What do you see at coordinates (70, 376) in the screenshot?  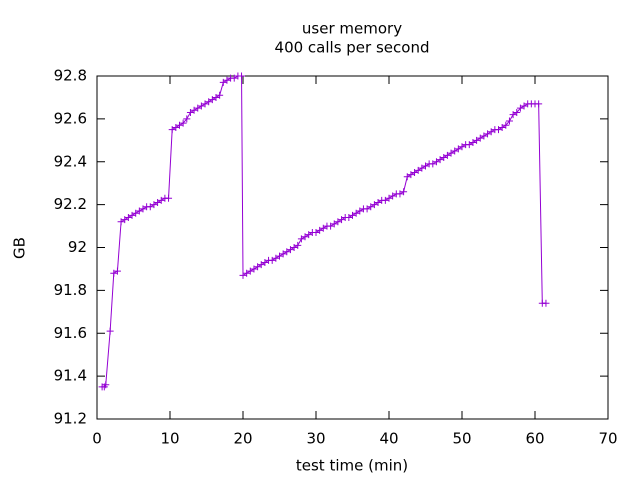 I see `y-tick-label: 91.4` at bounding box center [70, 376].